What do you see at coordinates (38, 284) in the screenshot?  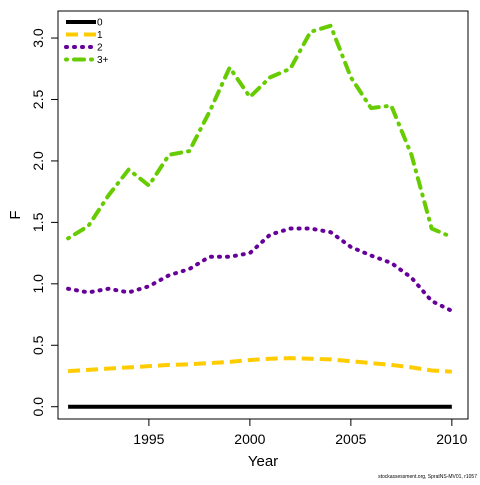 I see `y-tick-label: 1.0` at bounding box center [38, 284].